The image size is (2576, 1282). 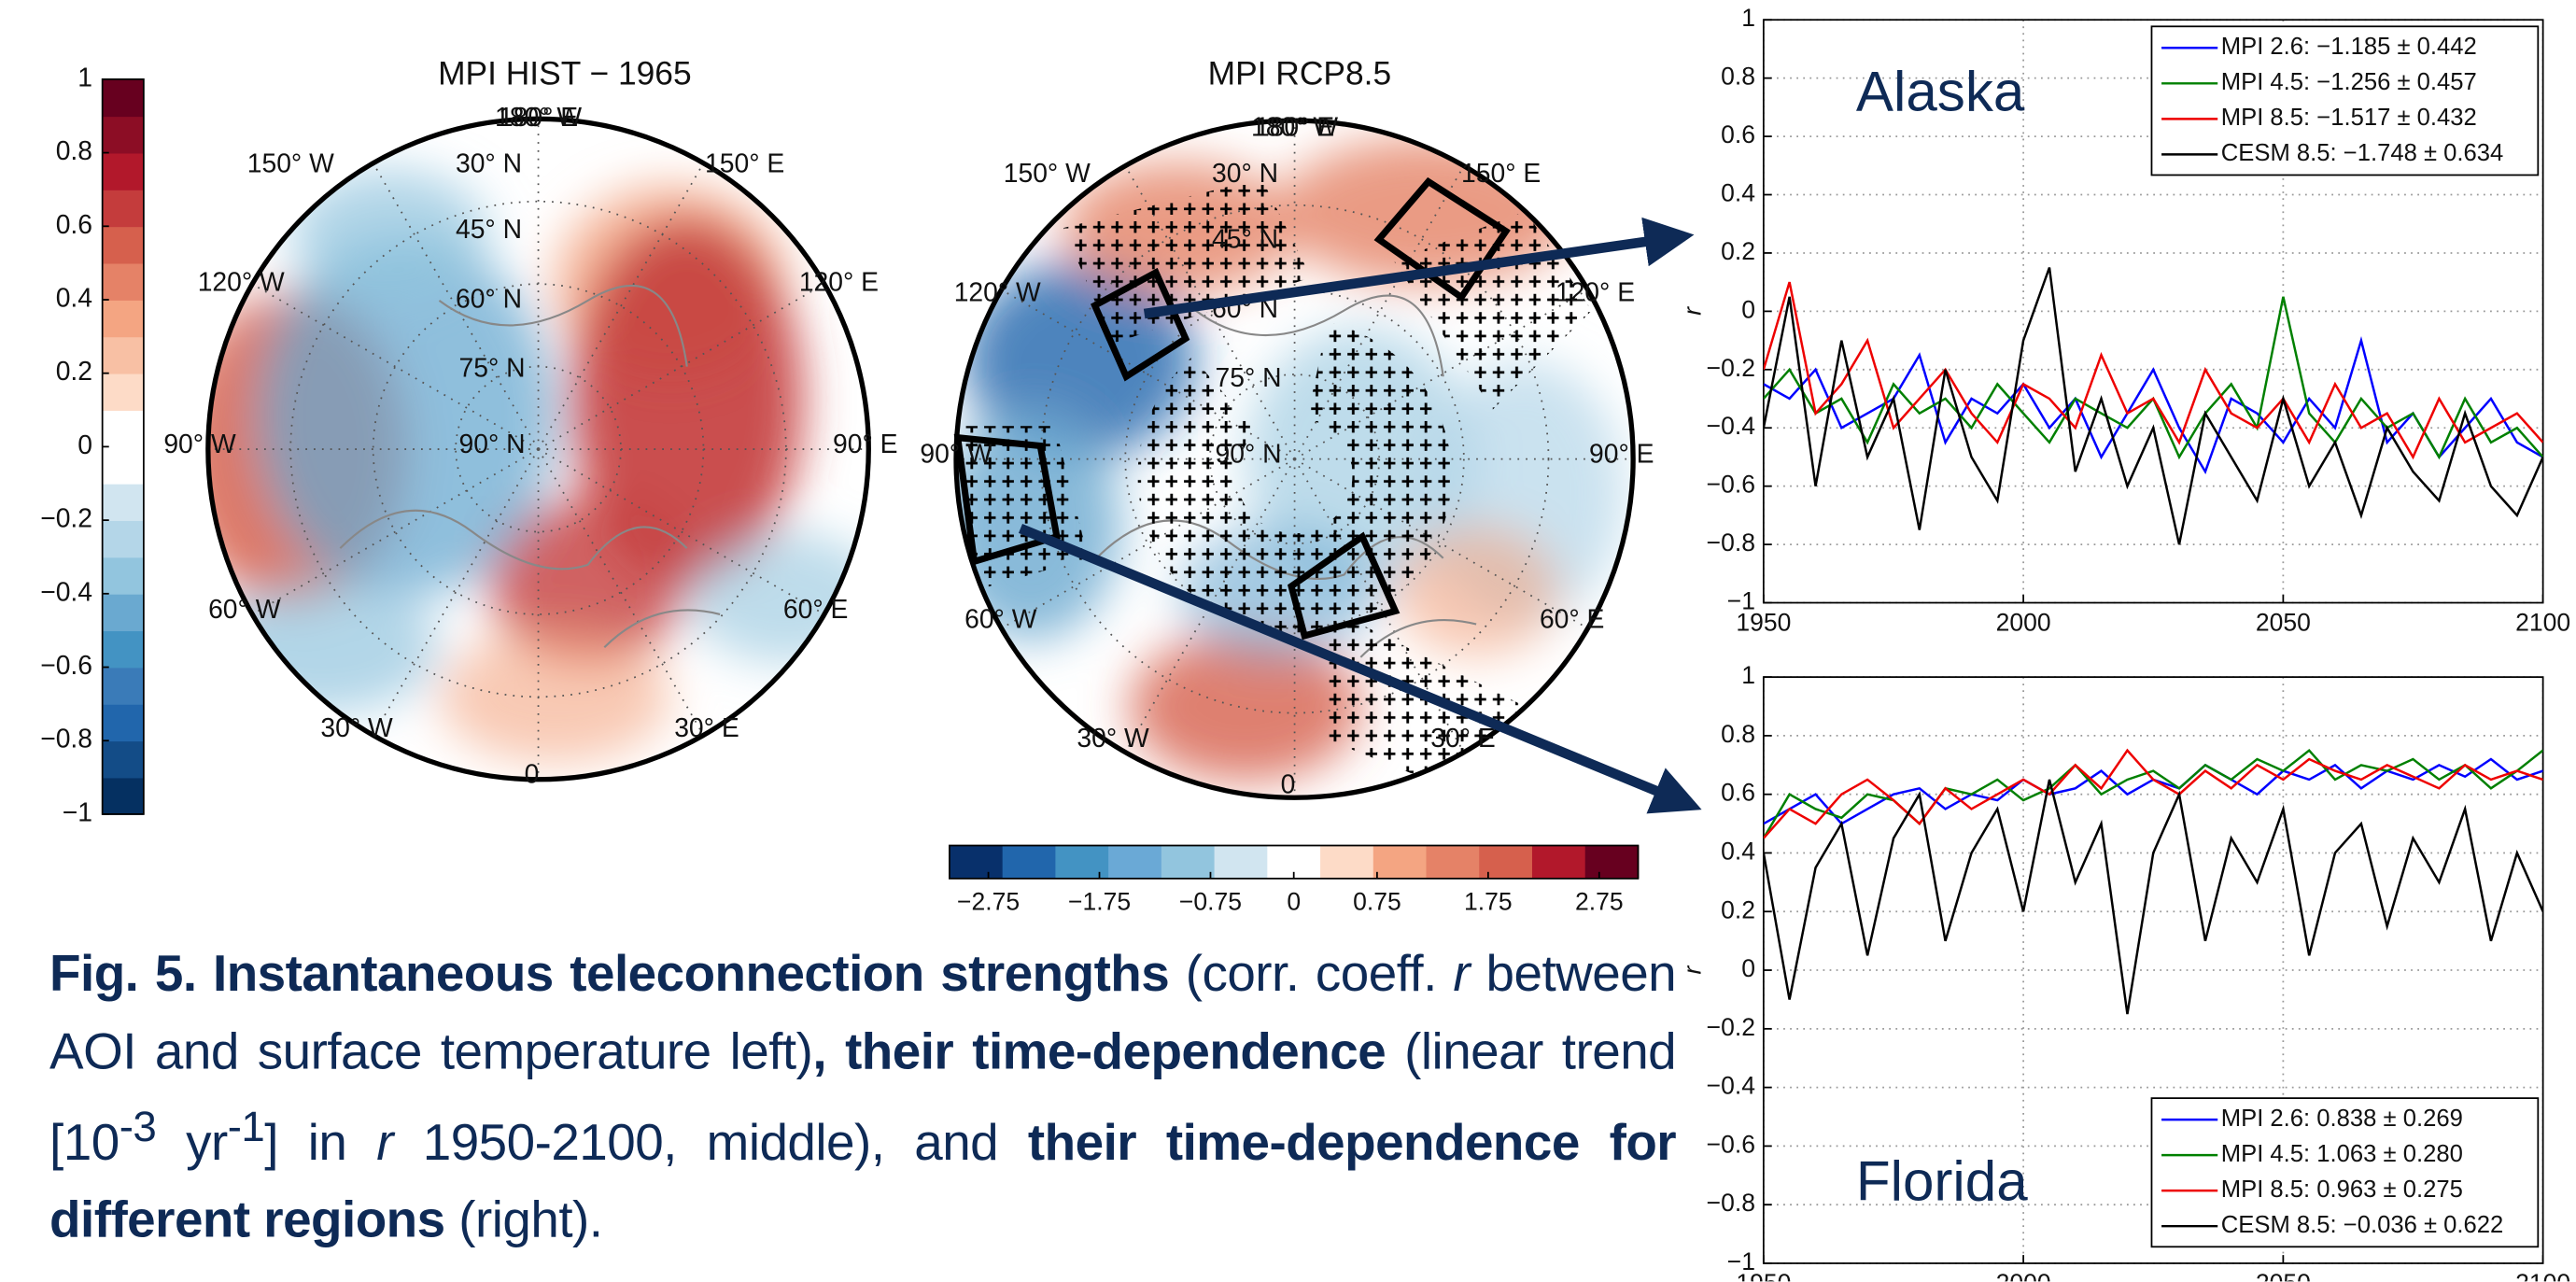 What do you see at coordinates (66, 739) in the screenshot?
I see `colorbar-label: −0.8` at bounding box center [66, 739].